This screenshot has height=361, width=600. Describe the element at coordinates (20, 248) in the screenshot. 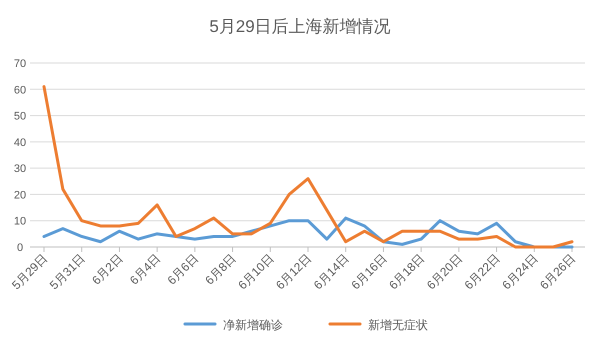

I see `y-tick-label: 0` at that location.